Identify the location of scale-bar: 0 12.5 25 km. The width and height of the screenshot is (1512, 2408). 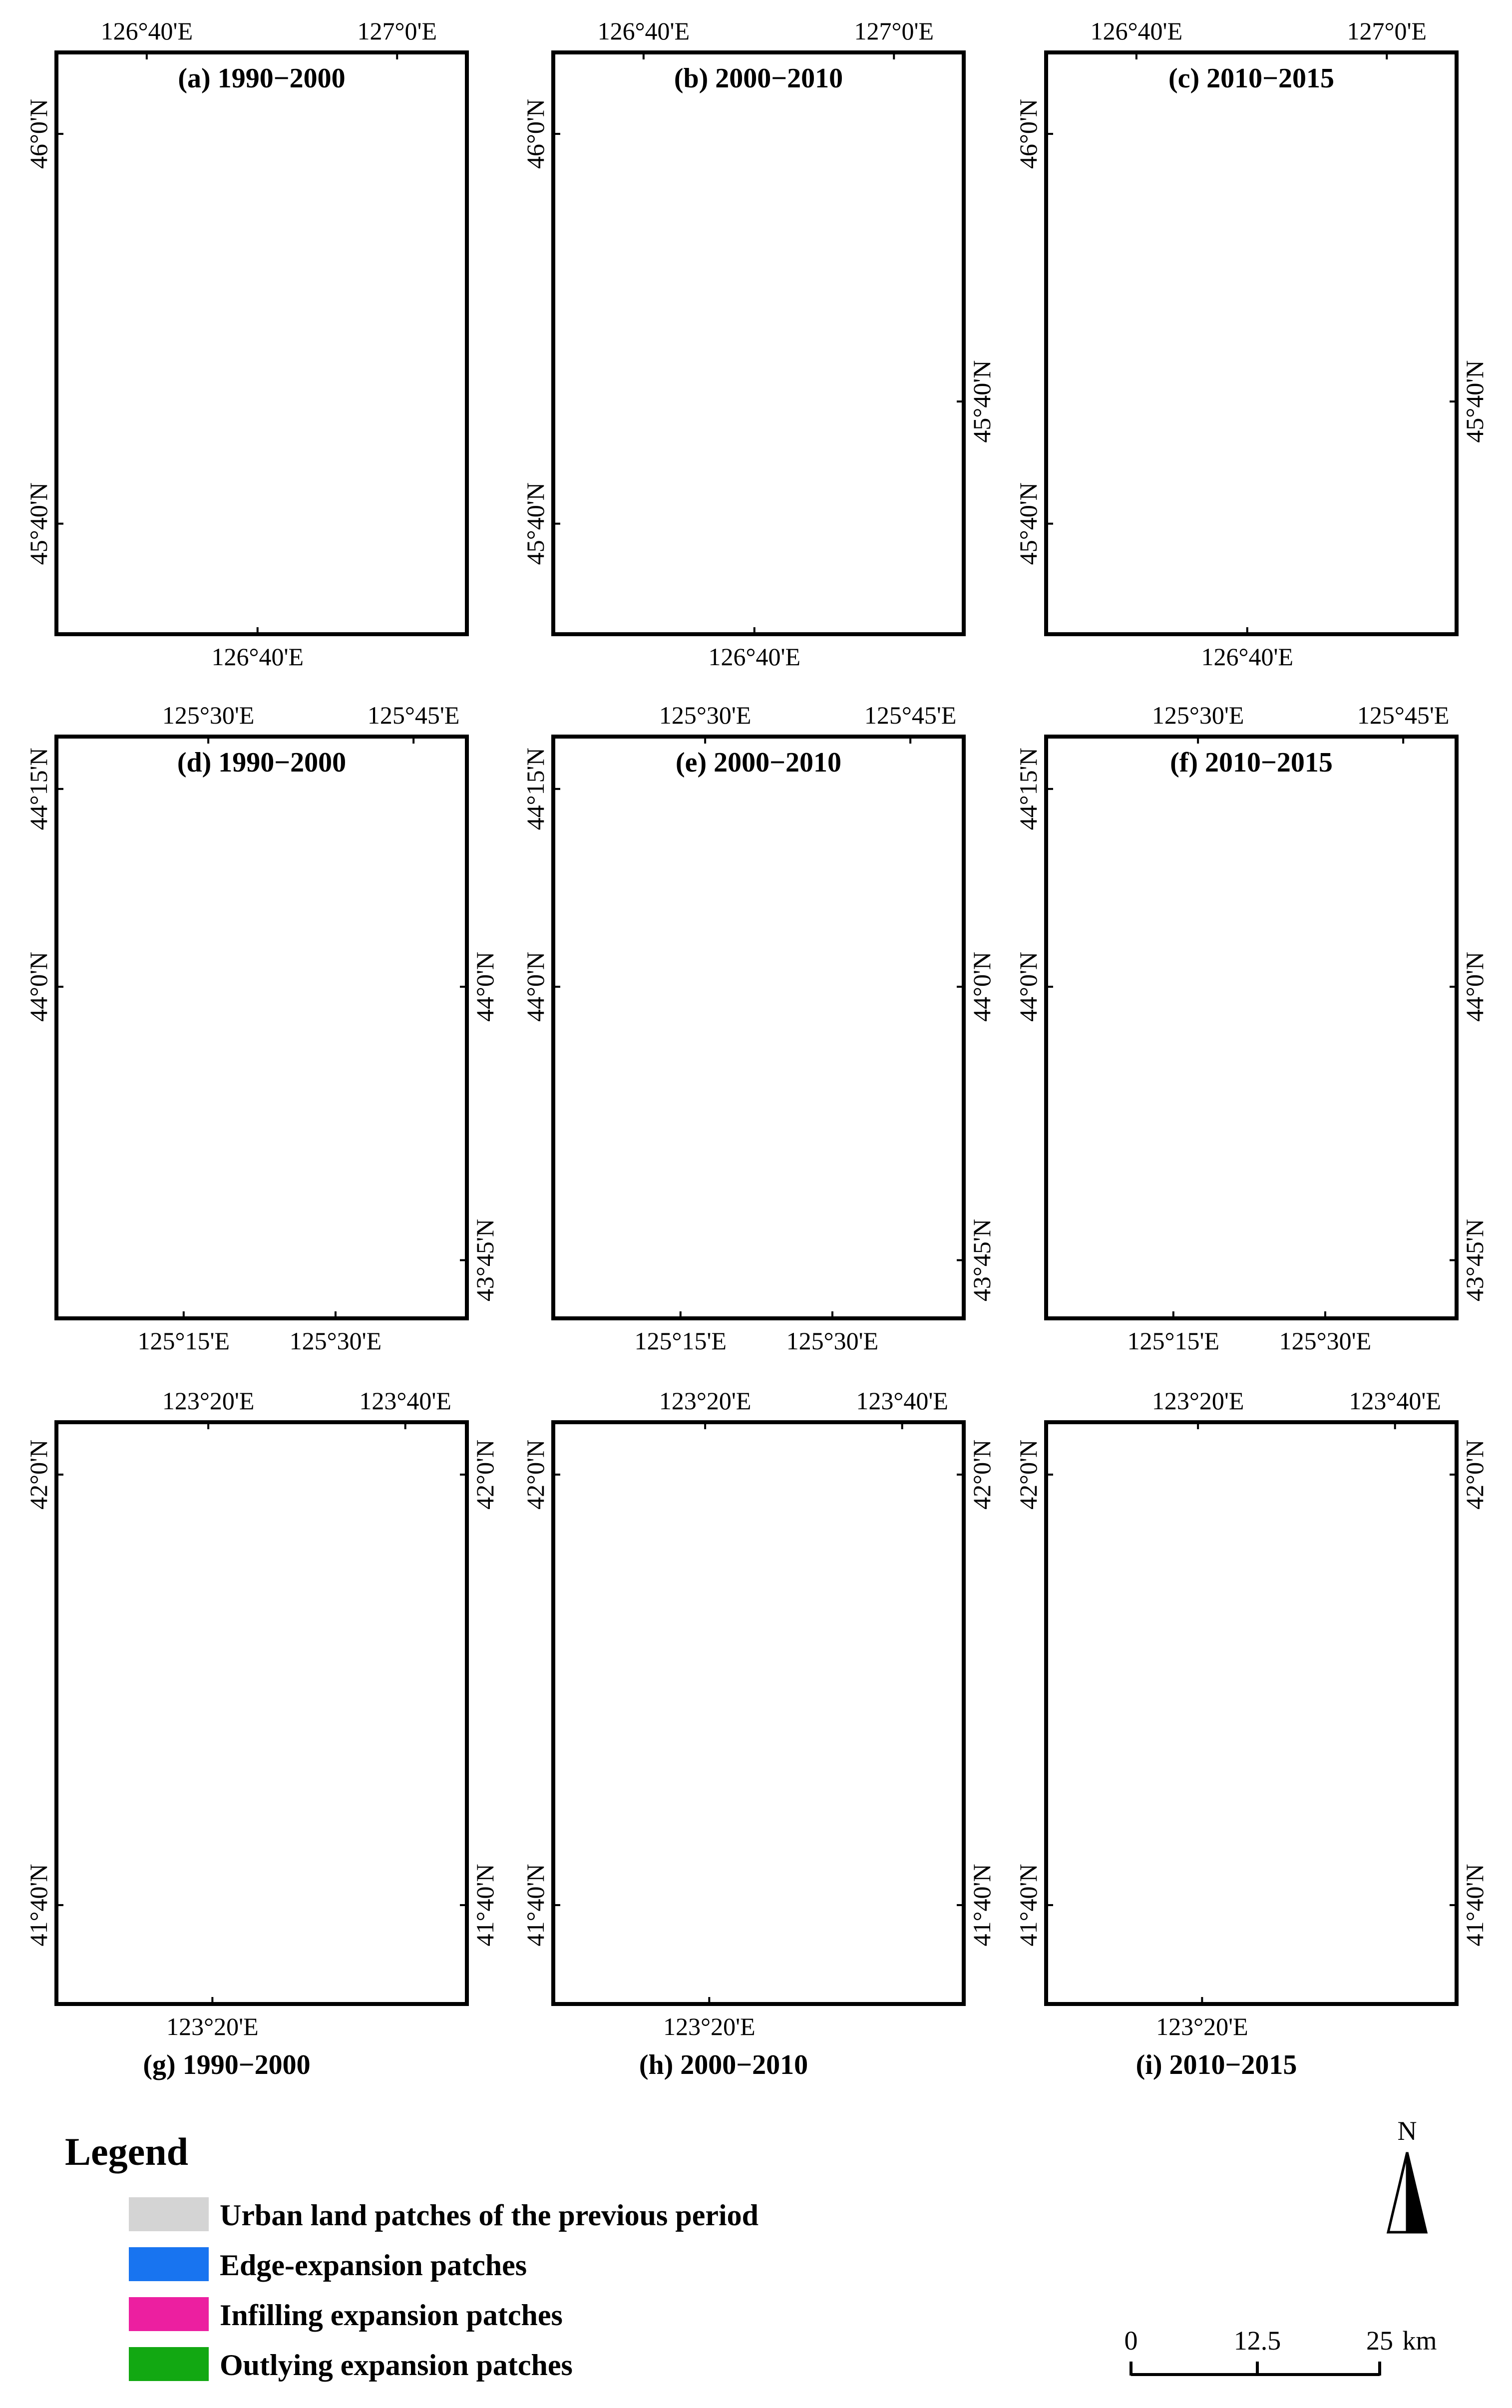
(1281, 2351).